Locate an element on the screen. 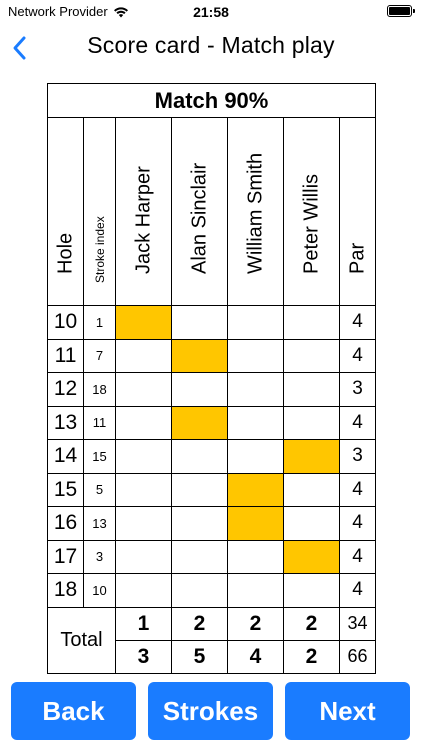 Image resolution: width=422 pixels, height=750 pixels. hole-row: 13 11 4 is located at coordinates (211, 422).